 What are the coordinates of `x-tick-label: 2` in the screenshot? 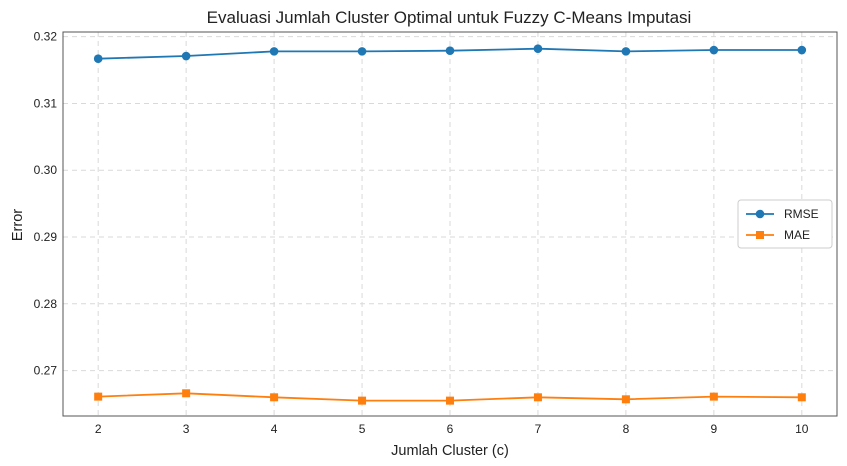 It's located at (98, 429).